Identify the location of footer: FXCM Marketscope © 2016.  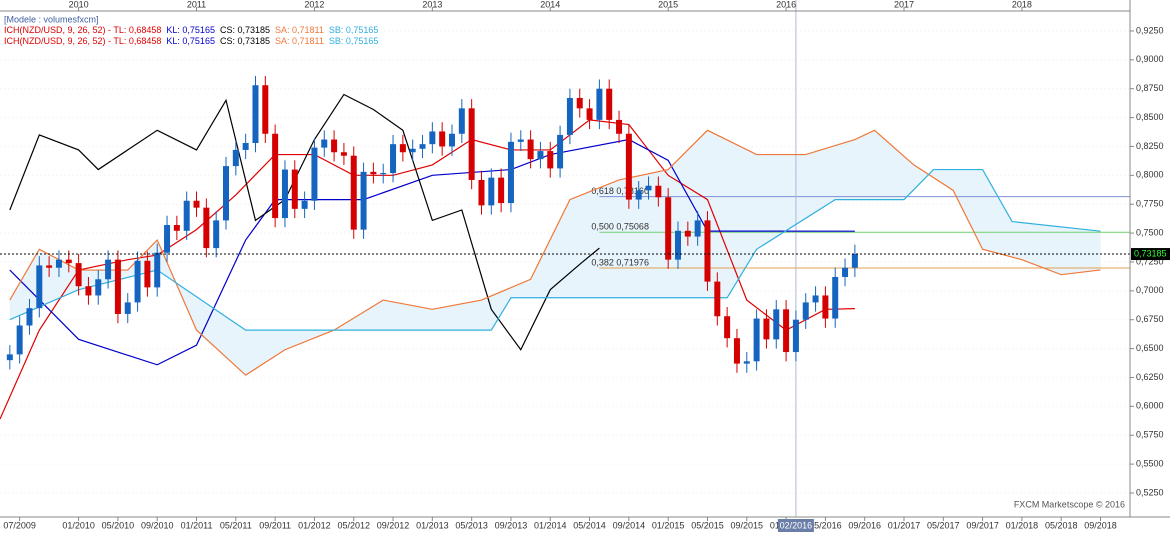
(1069, 504).